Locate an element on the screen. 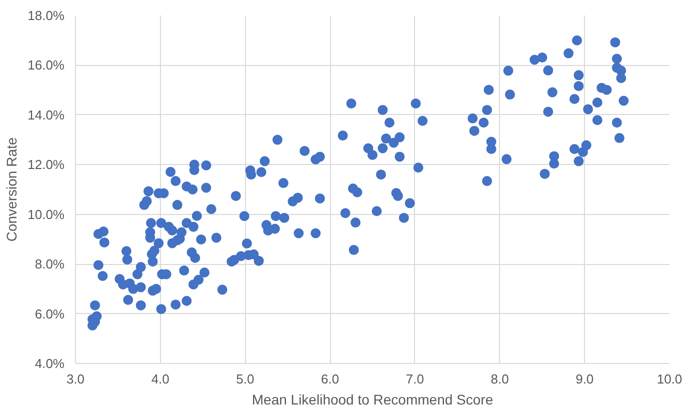  x-tick-label: 9.0 is located at coordinates (585, 379).